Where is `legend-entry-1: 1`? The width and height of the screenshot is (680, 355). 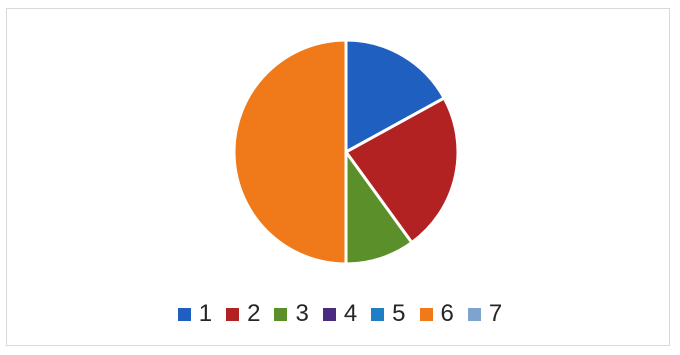
legend-entry-1: 1 is located at coordinates (195, 313).